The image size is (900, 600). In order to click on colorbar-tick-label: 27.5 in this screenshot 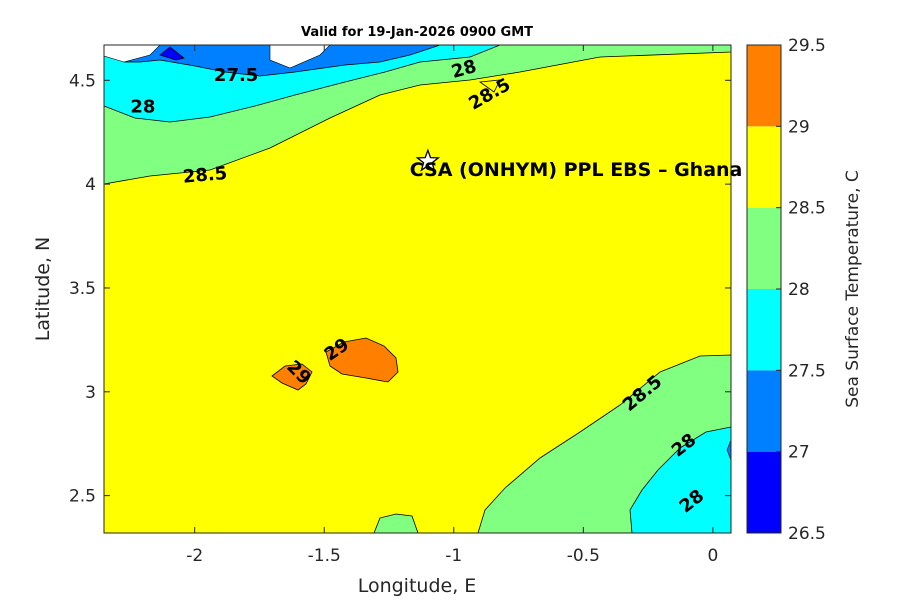, I will do `click(807, 371)`.